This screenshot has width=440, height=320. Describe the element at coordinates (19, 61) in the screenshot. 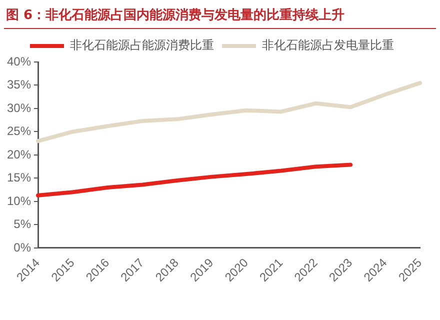

I see `y-tick-label: 40%` at that location.